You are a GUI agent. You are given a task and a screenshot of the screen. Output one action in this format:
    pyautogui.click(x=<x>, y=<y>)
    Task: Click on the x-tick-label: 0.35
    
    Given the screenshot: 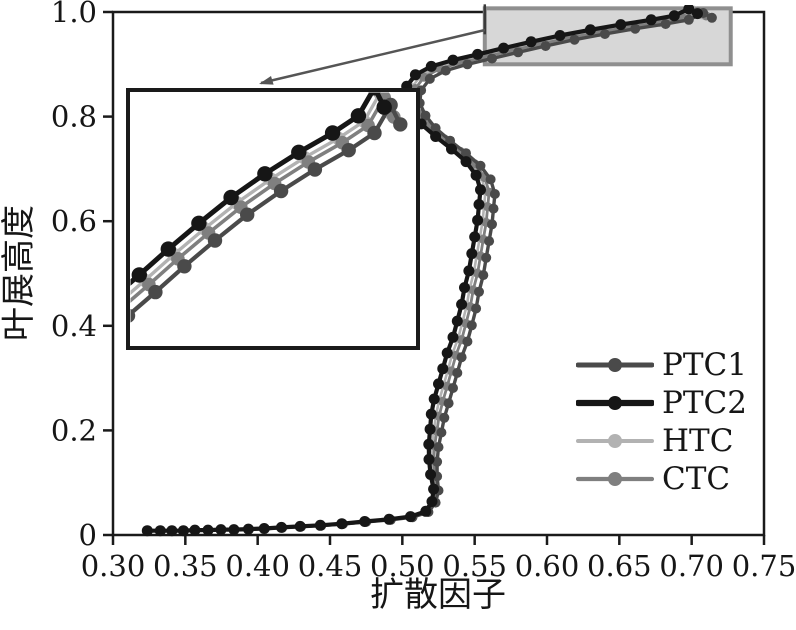 What is the action you would take?
    pyautogui.click(x=185, y=566)
    